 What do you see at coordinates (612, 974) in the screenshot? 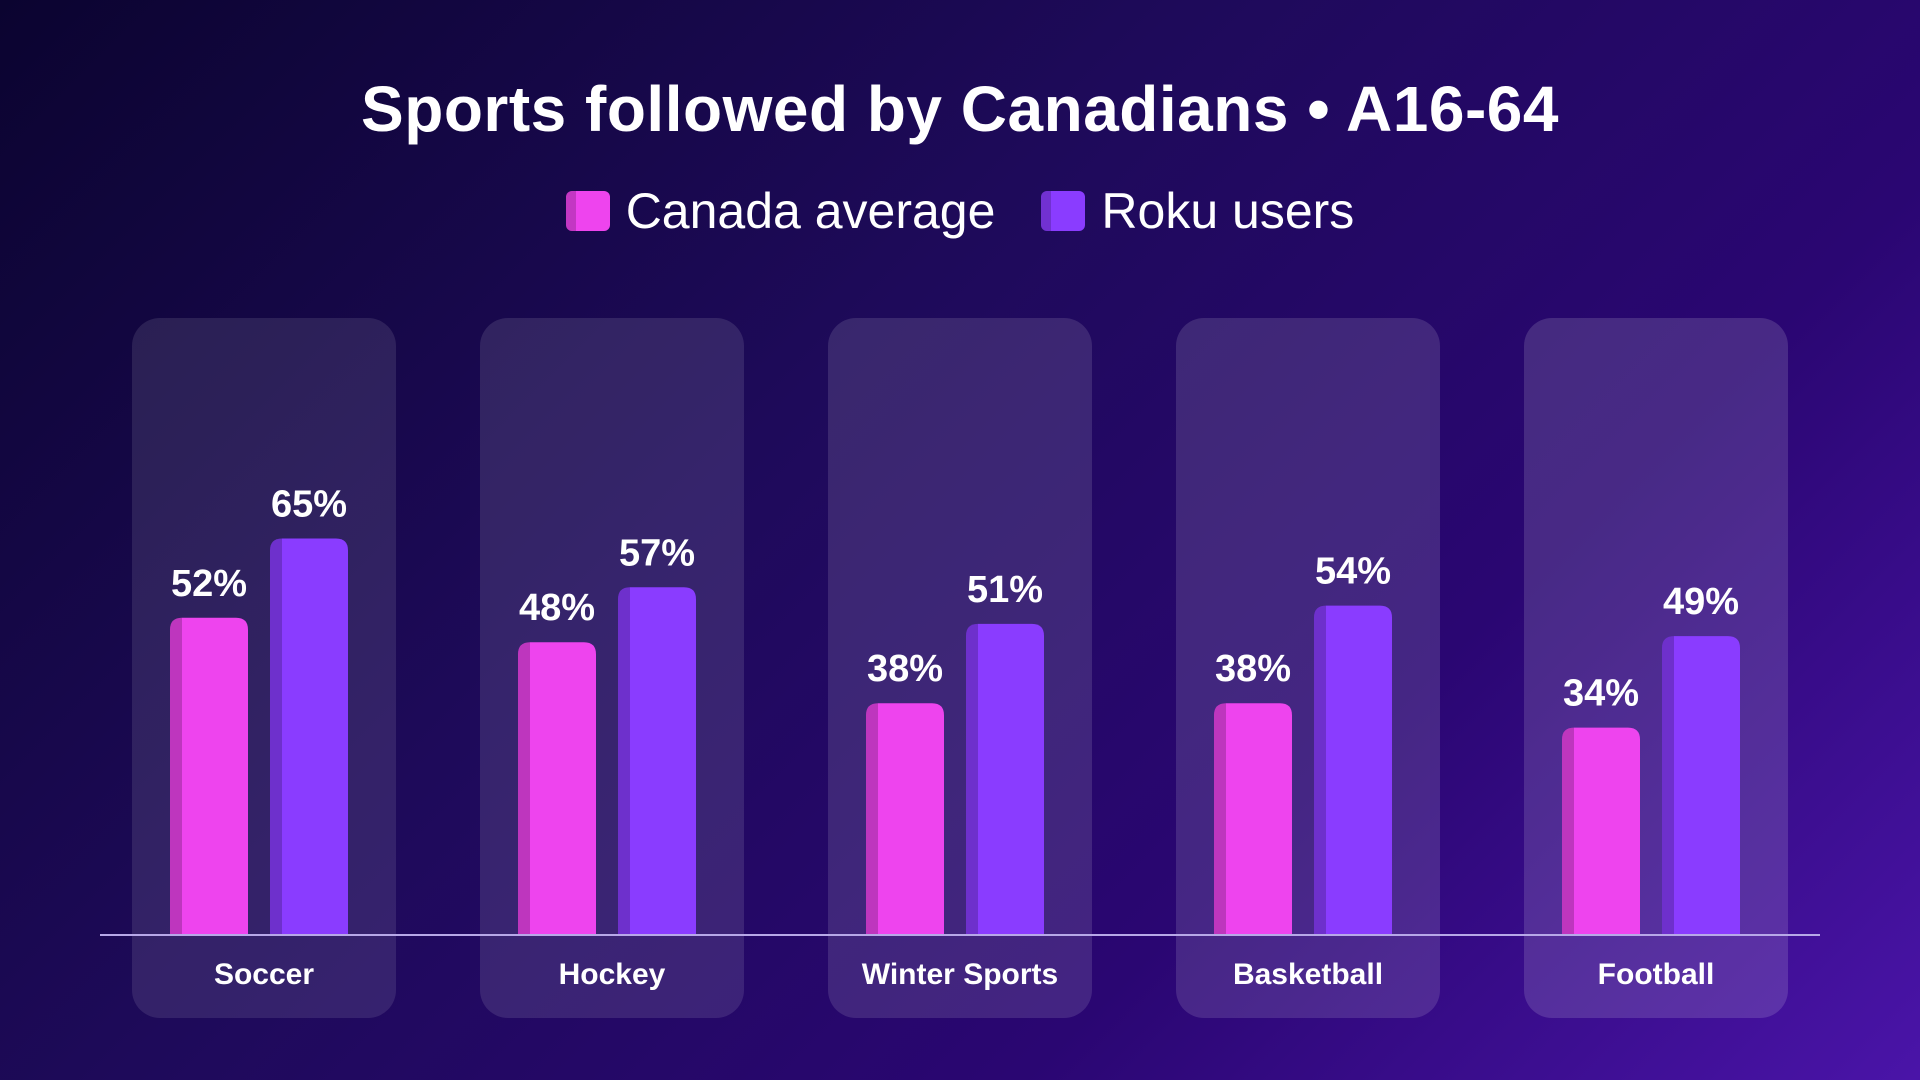
I see `category-label-hockey: Hockey` at bounding box center [612, 974].